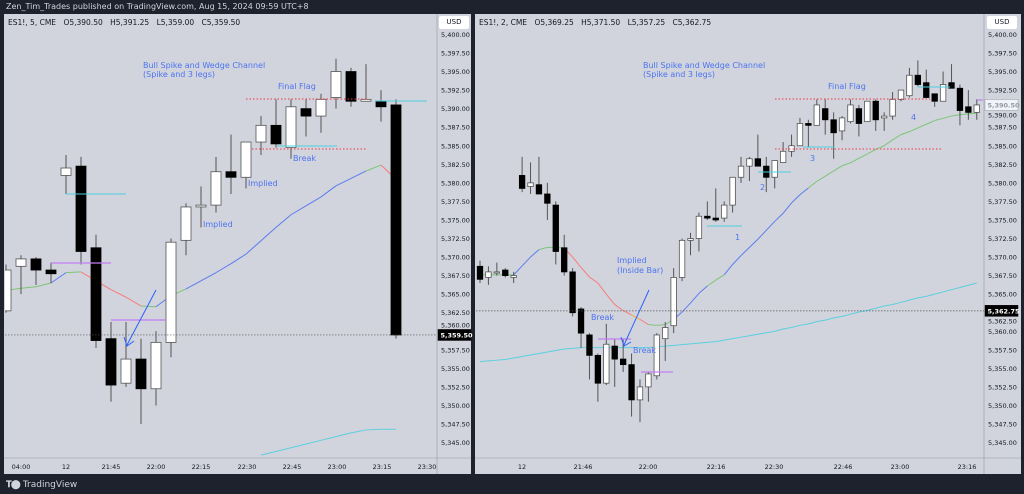 The image size is (1024, 494). Describe the element at coordinates (32, 22) in the screenshot. I see `symbol-label: ES1!, 5, CME` at that location.